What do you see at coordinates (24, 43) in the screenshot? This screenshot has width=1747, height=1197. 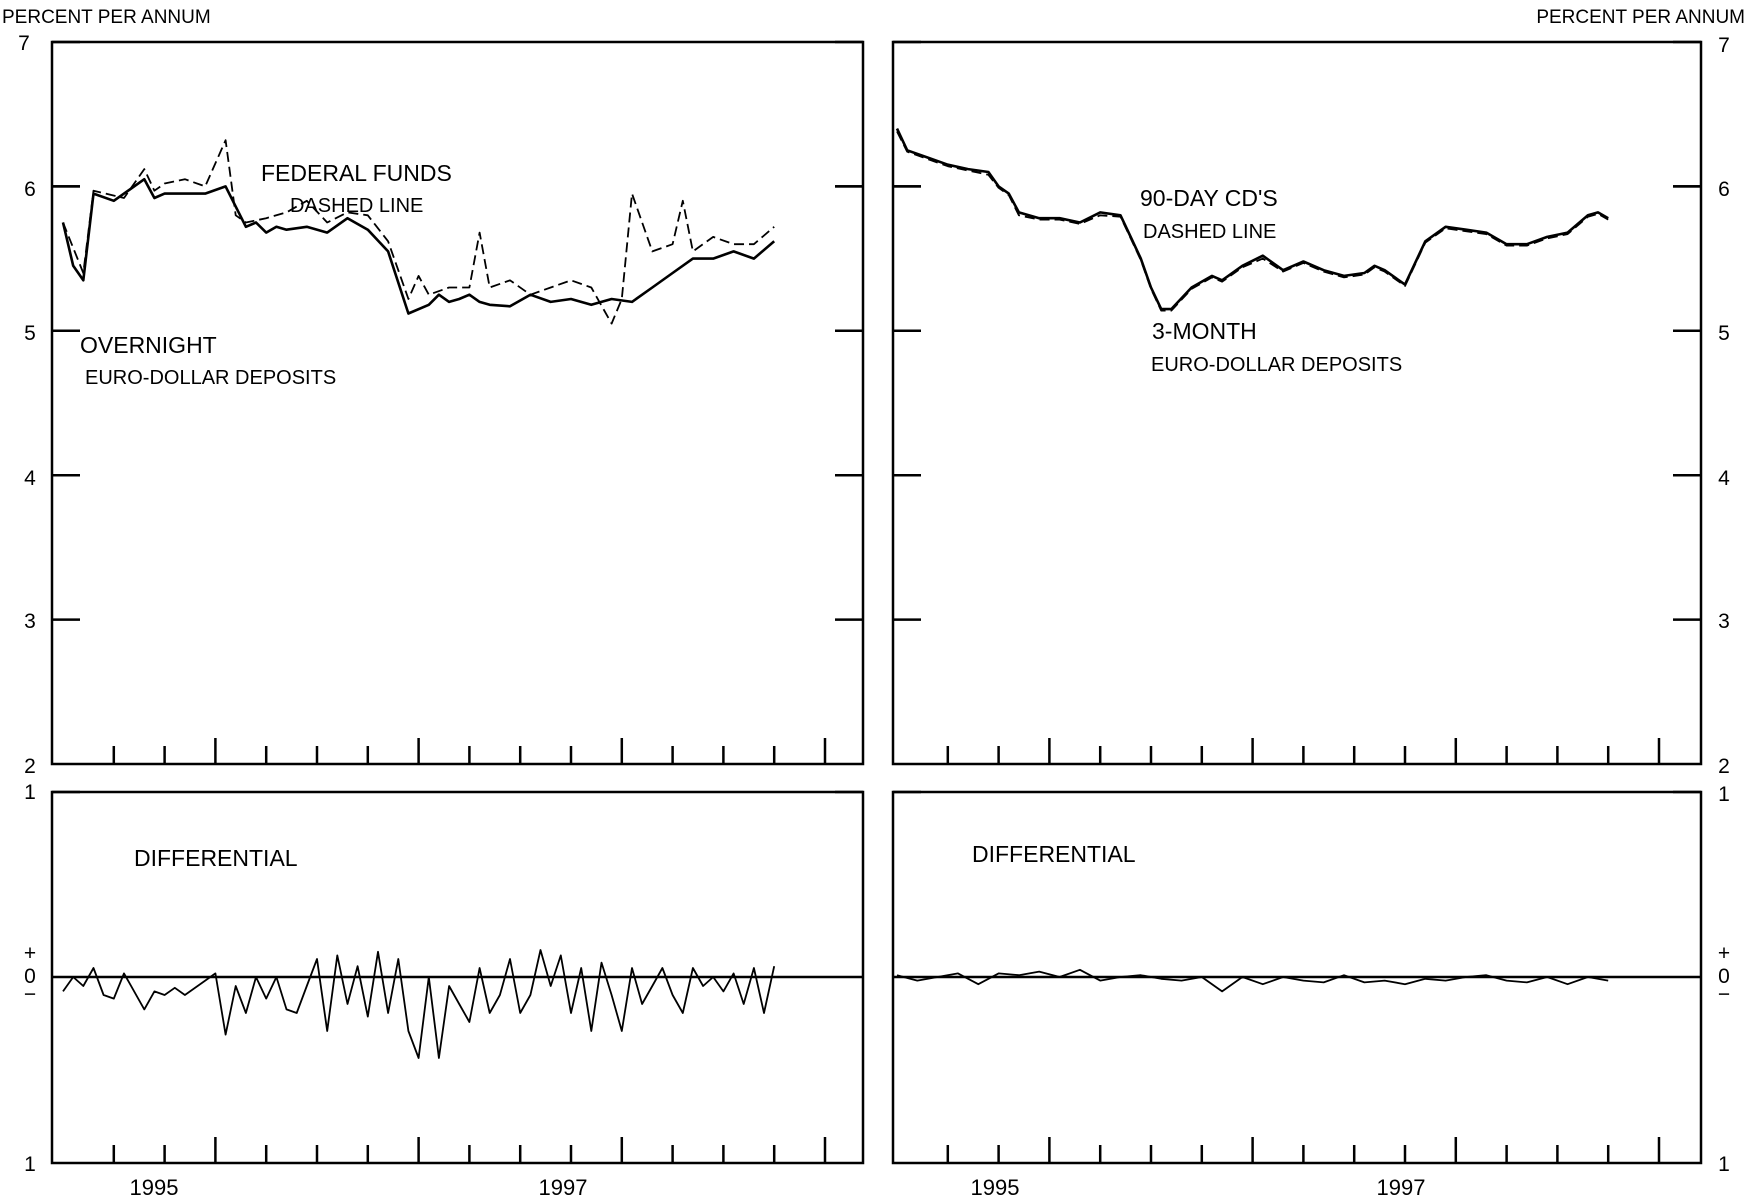 I see `y-tick-label-7-left: 7` at bounding box center [24, 43].